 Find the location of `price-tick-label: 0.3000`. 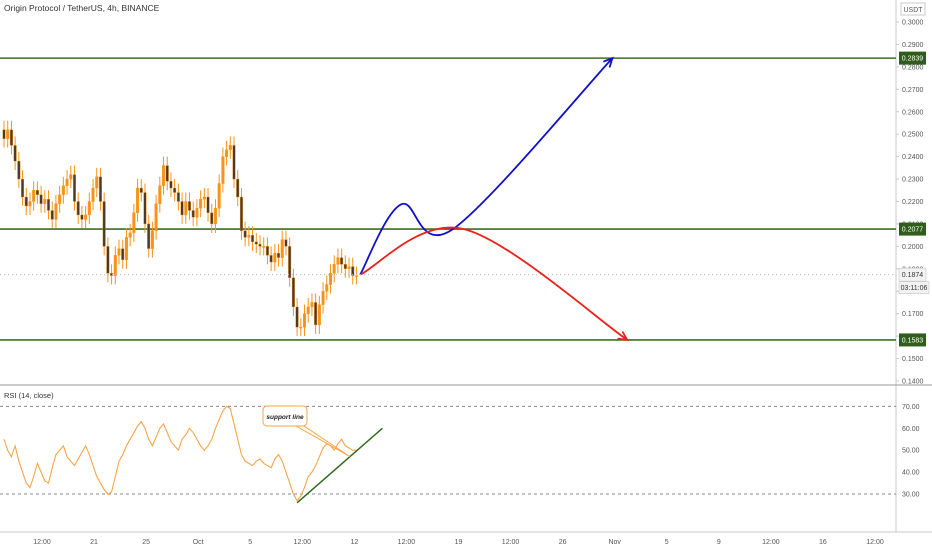

price-tick-label: 0.3000 is located at coordinates (913, 23).